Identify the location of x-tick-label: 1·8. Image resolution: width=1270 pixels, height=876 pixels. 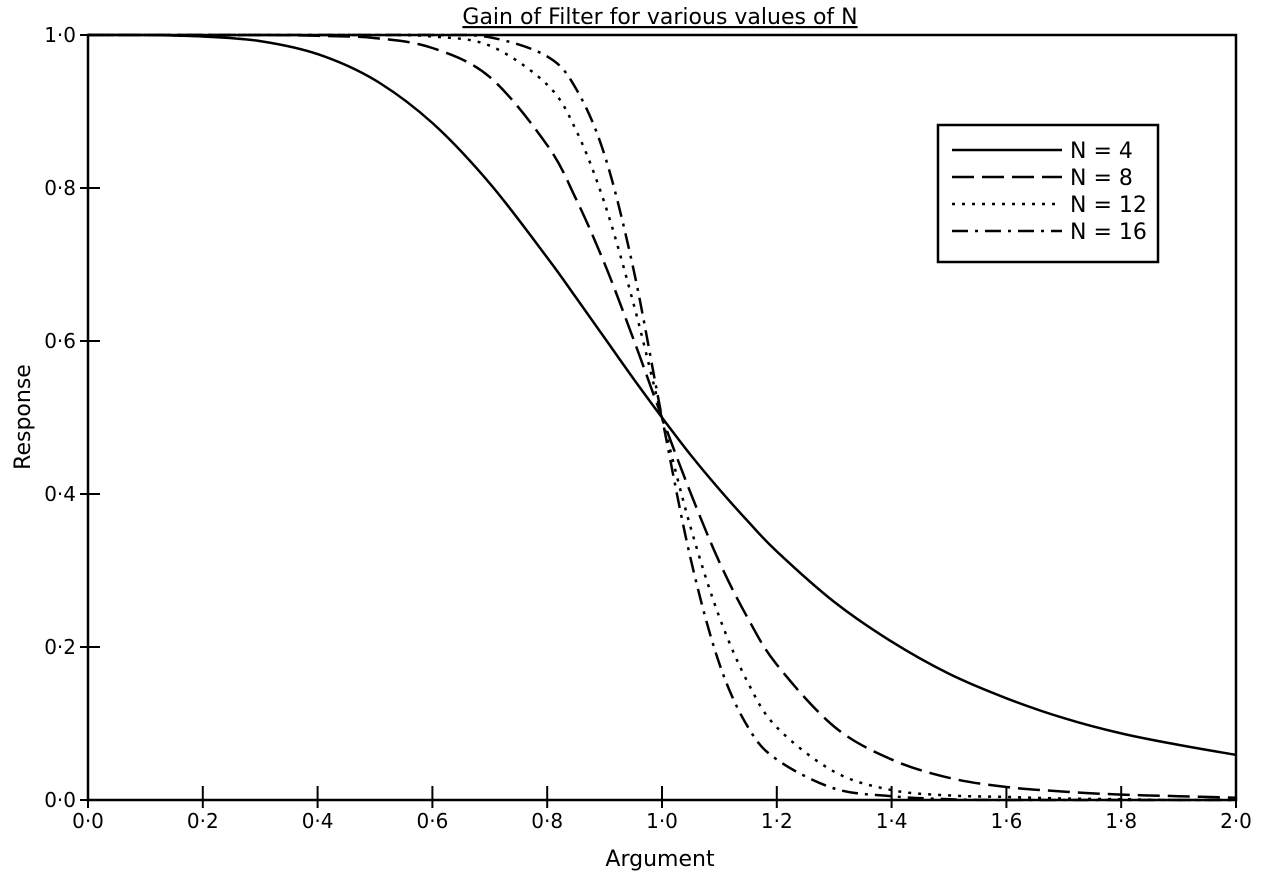
(1121, 821).